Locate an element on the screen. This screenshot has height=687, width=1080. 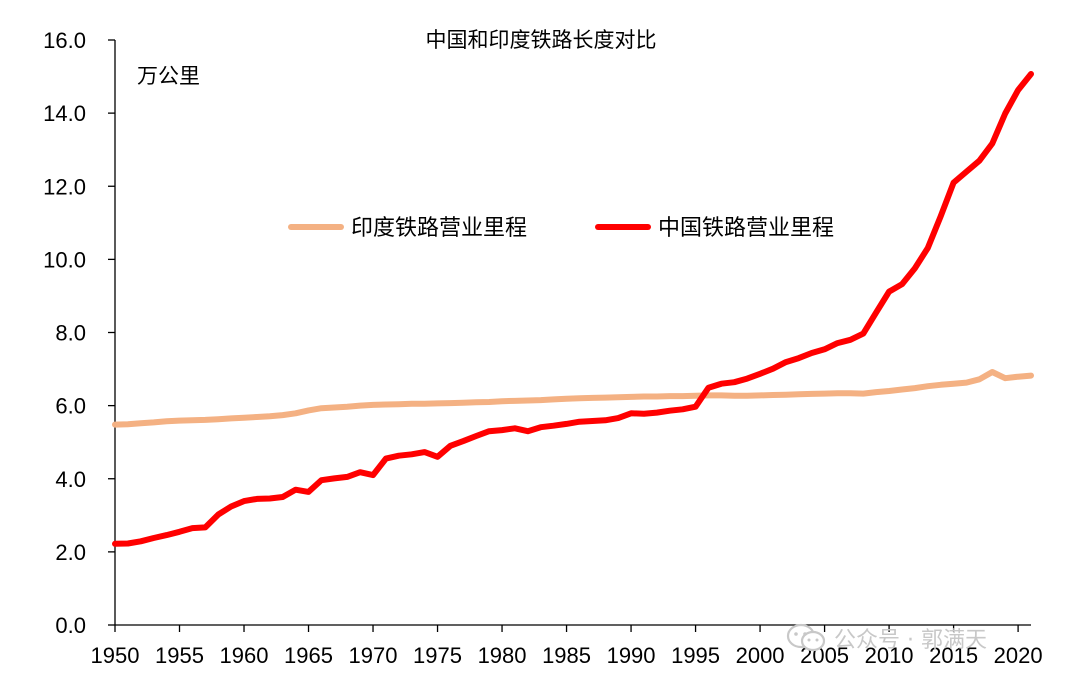
x-tick-label: 1965 is located at coordinates (308, 655).